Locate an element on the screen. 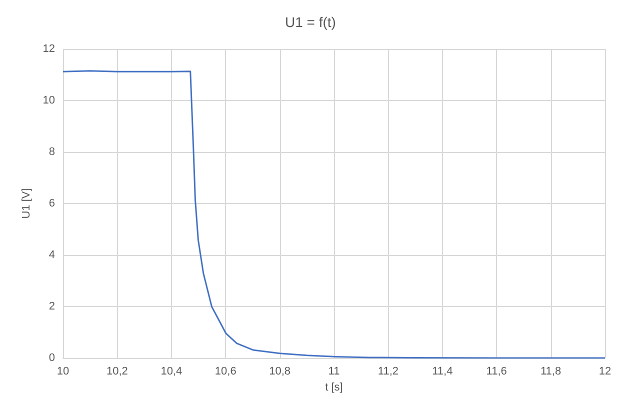  y-tick-label: 8 is located at coordinates (51, 152).